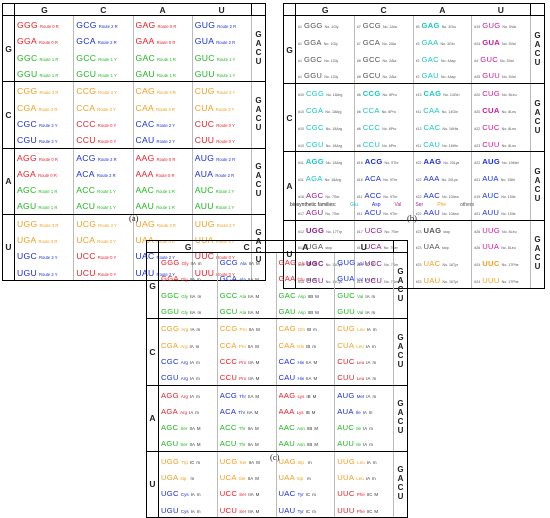 This screenshot has height=518, width=550. I want to click on codon: CAU, so click(432, 144).